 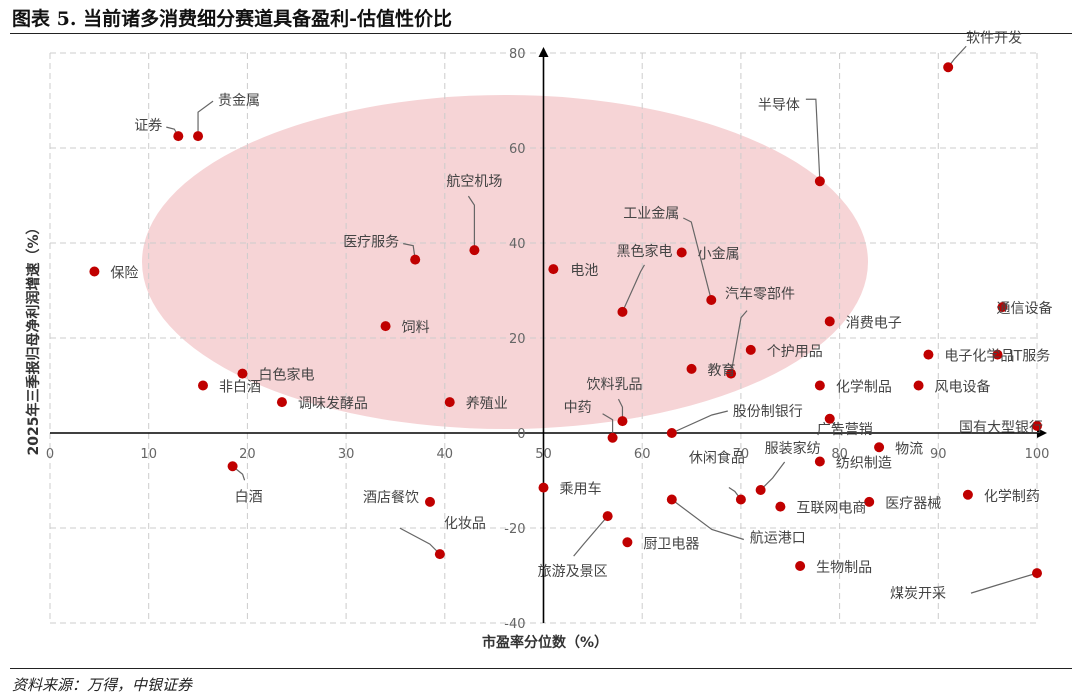 What do you see at coordinates (247, 454) in the screenshot?
I see `x-tick-label: 20` at bounding box center [247, 454].